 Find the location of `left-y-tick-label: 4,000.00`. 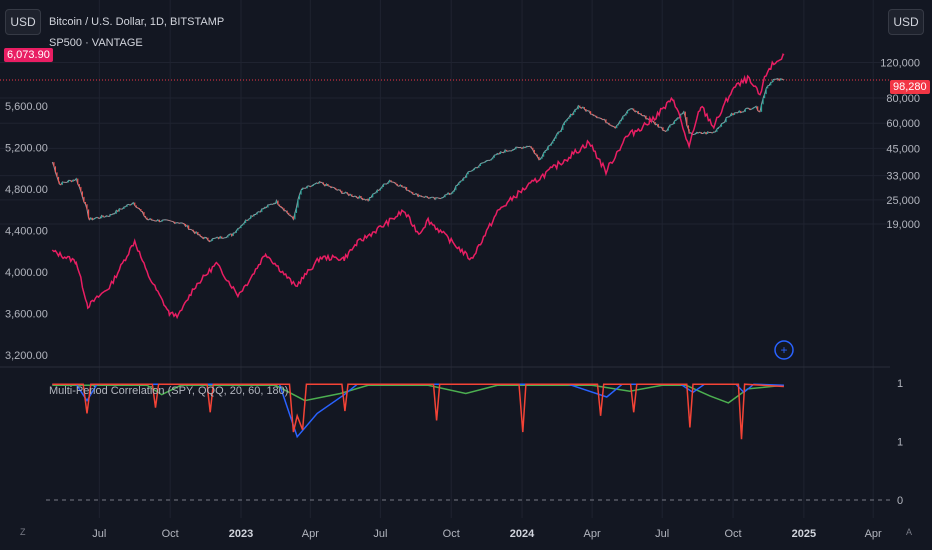

left-y-tick-label: 4,000.00 is located at coordinates (26, 273).